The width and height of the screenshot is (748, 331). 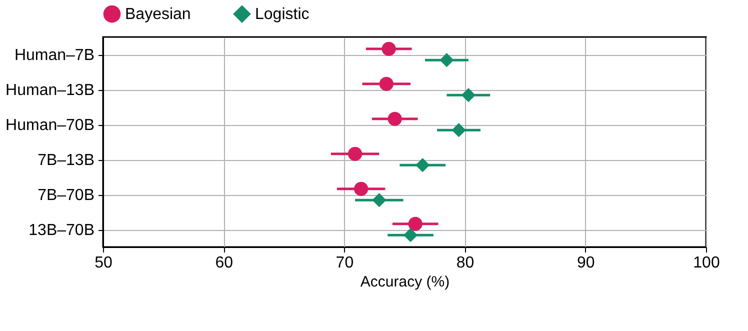 I want to click on x-tick-label: 50, so click(x=103, y=263).